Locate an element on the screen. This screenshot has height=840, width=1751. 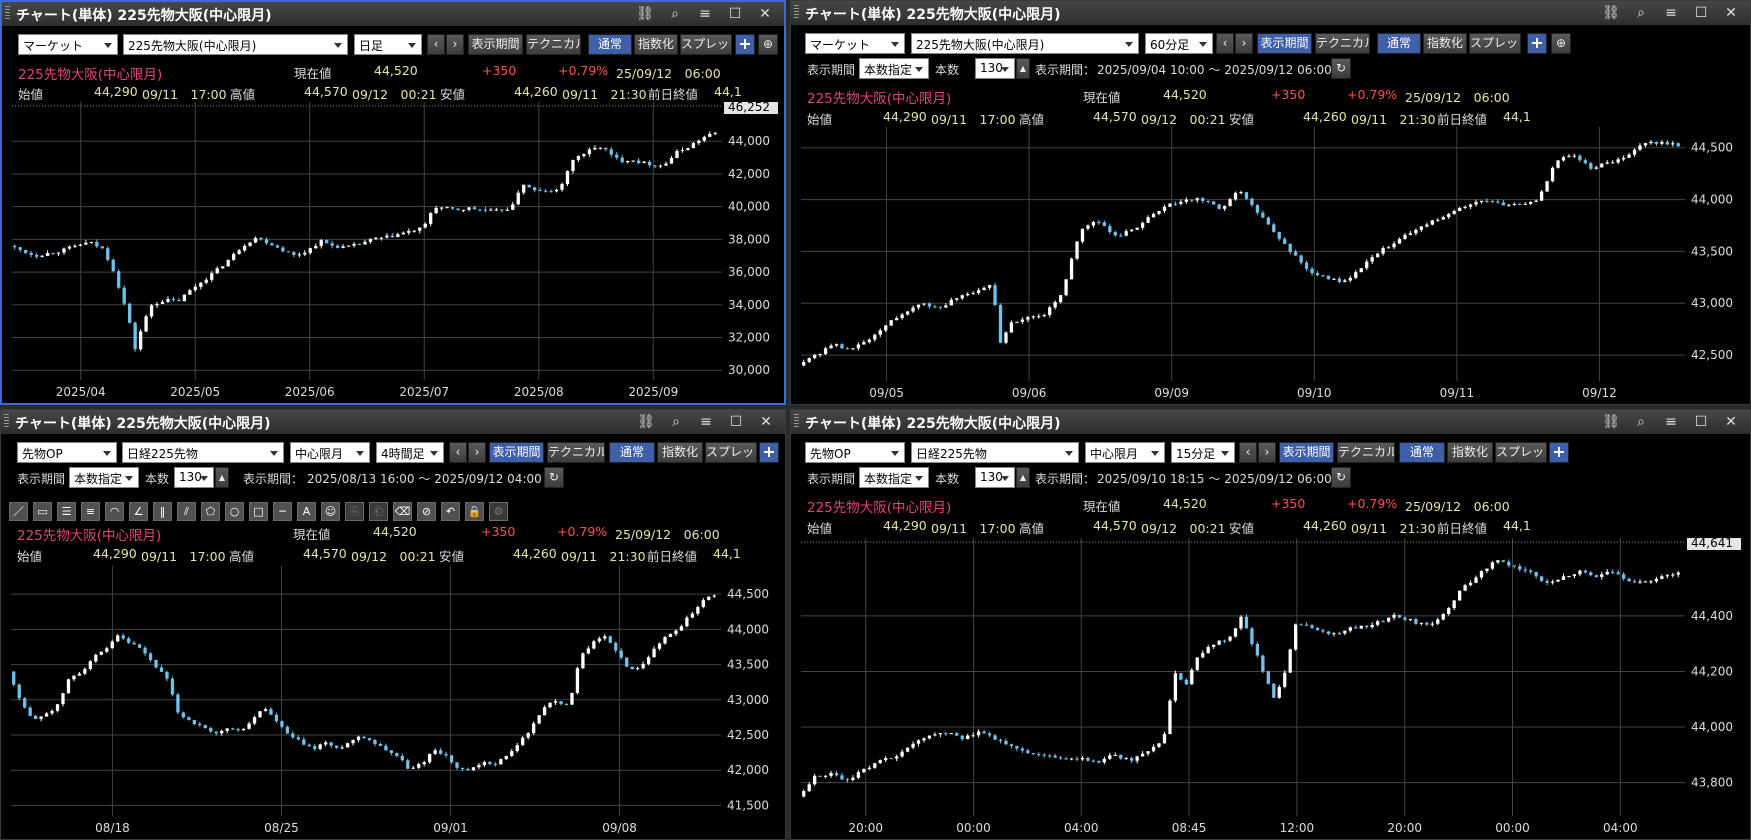
interval-select: 60分足 is located at coordinates (1179, 43).